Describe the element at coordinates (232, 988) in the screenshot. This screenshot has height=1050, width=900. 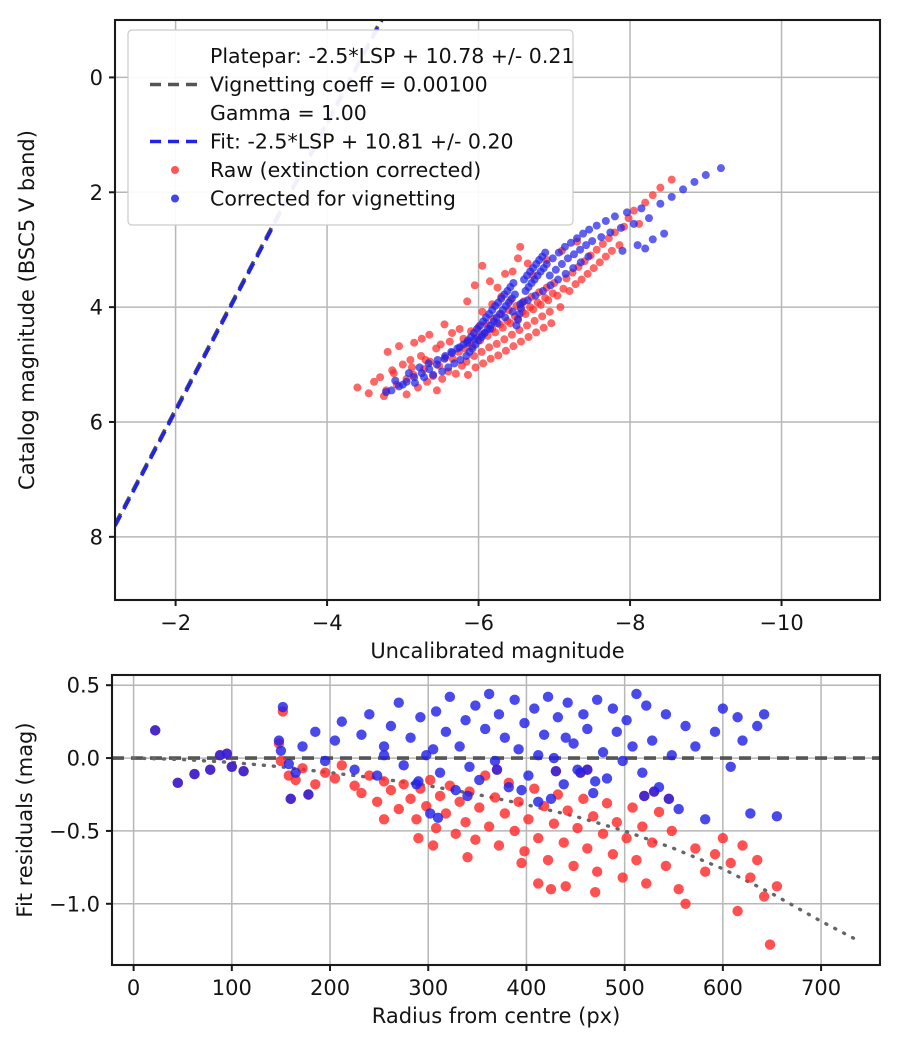
I see `x-tick-label: 100` at that location.